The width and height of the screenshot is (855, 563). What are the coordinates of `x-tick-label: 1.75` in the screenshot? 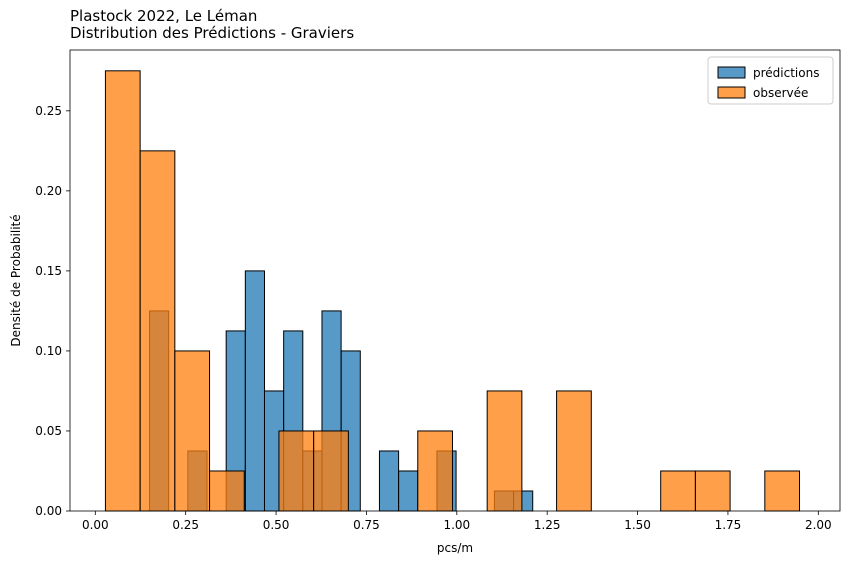 It's located at (728, 525).